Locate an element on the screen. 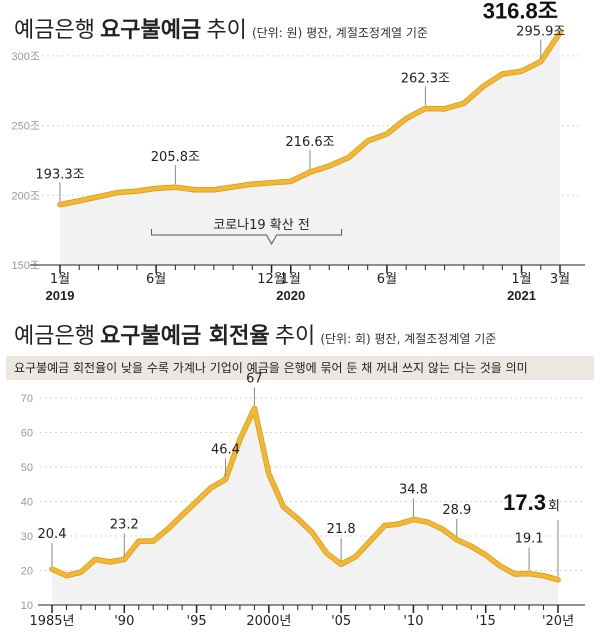 The height and width of the screenshot is (637, 600). chart2-point-label: 67 is located at coordinates (254, 378).